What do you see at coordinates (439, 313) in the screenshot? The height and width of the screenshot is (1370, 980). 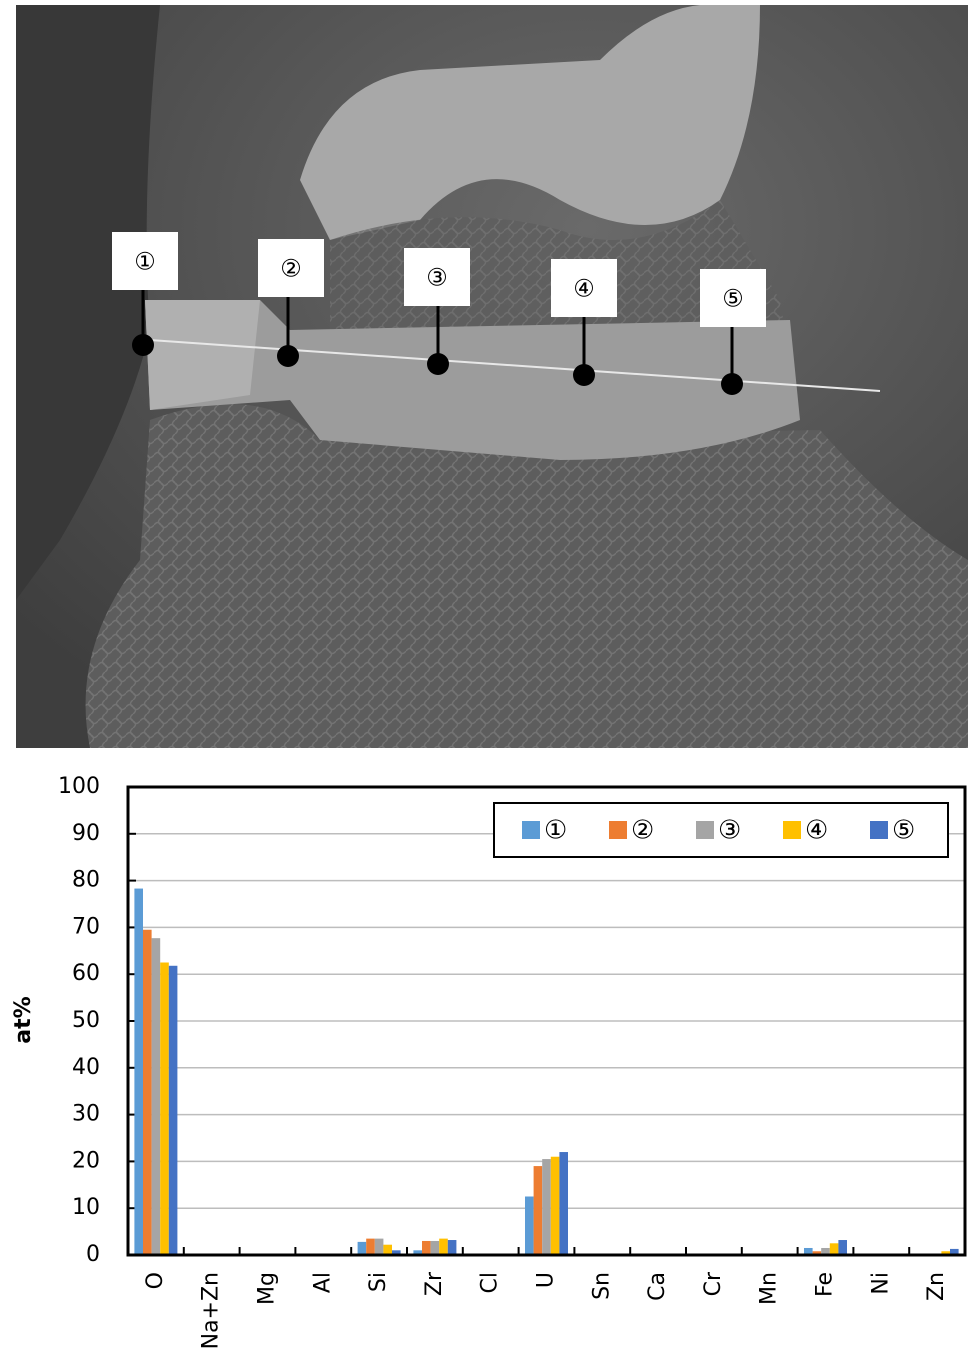 I see `markers: ① ② ③ ④ ⑤` at bounding box center [439, 313].